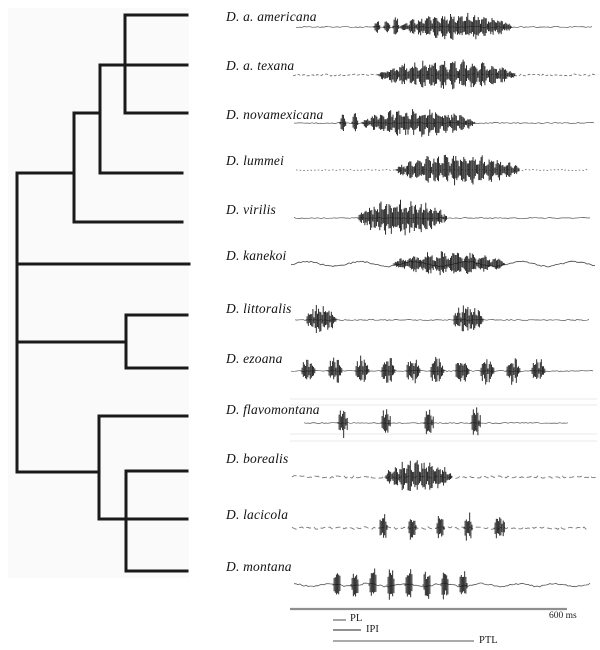 This screenshot has height=650, width=600. Describe the element at coordinates (255, 160) in the screenshot. I see `species-label-lummei: D. lummei` at that location.